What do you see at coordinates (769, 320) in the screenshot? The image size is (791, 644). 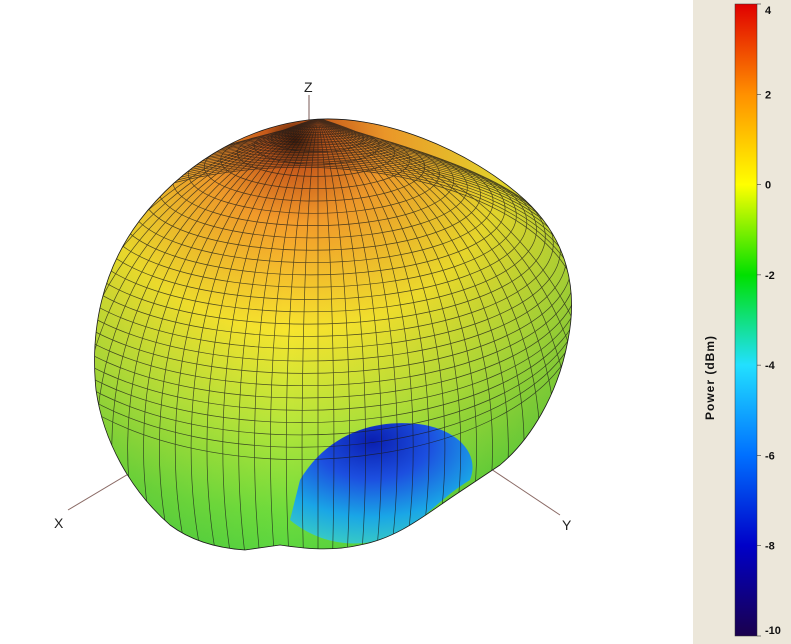 I see `colorbar-ticks: 4 2 0 -2 -4 -6 -8 -10` at bounding box center [769, 320].